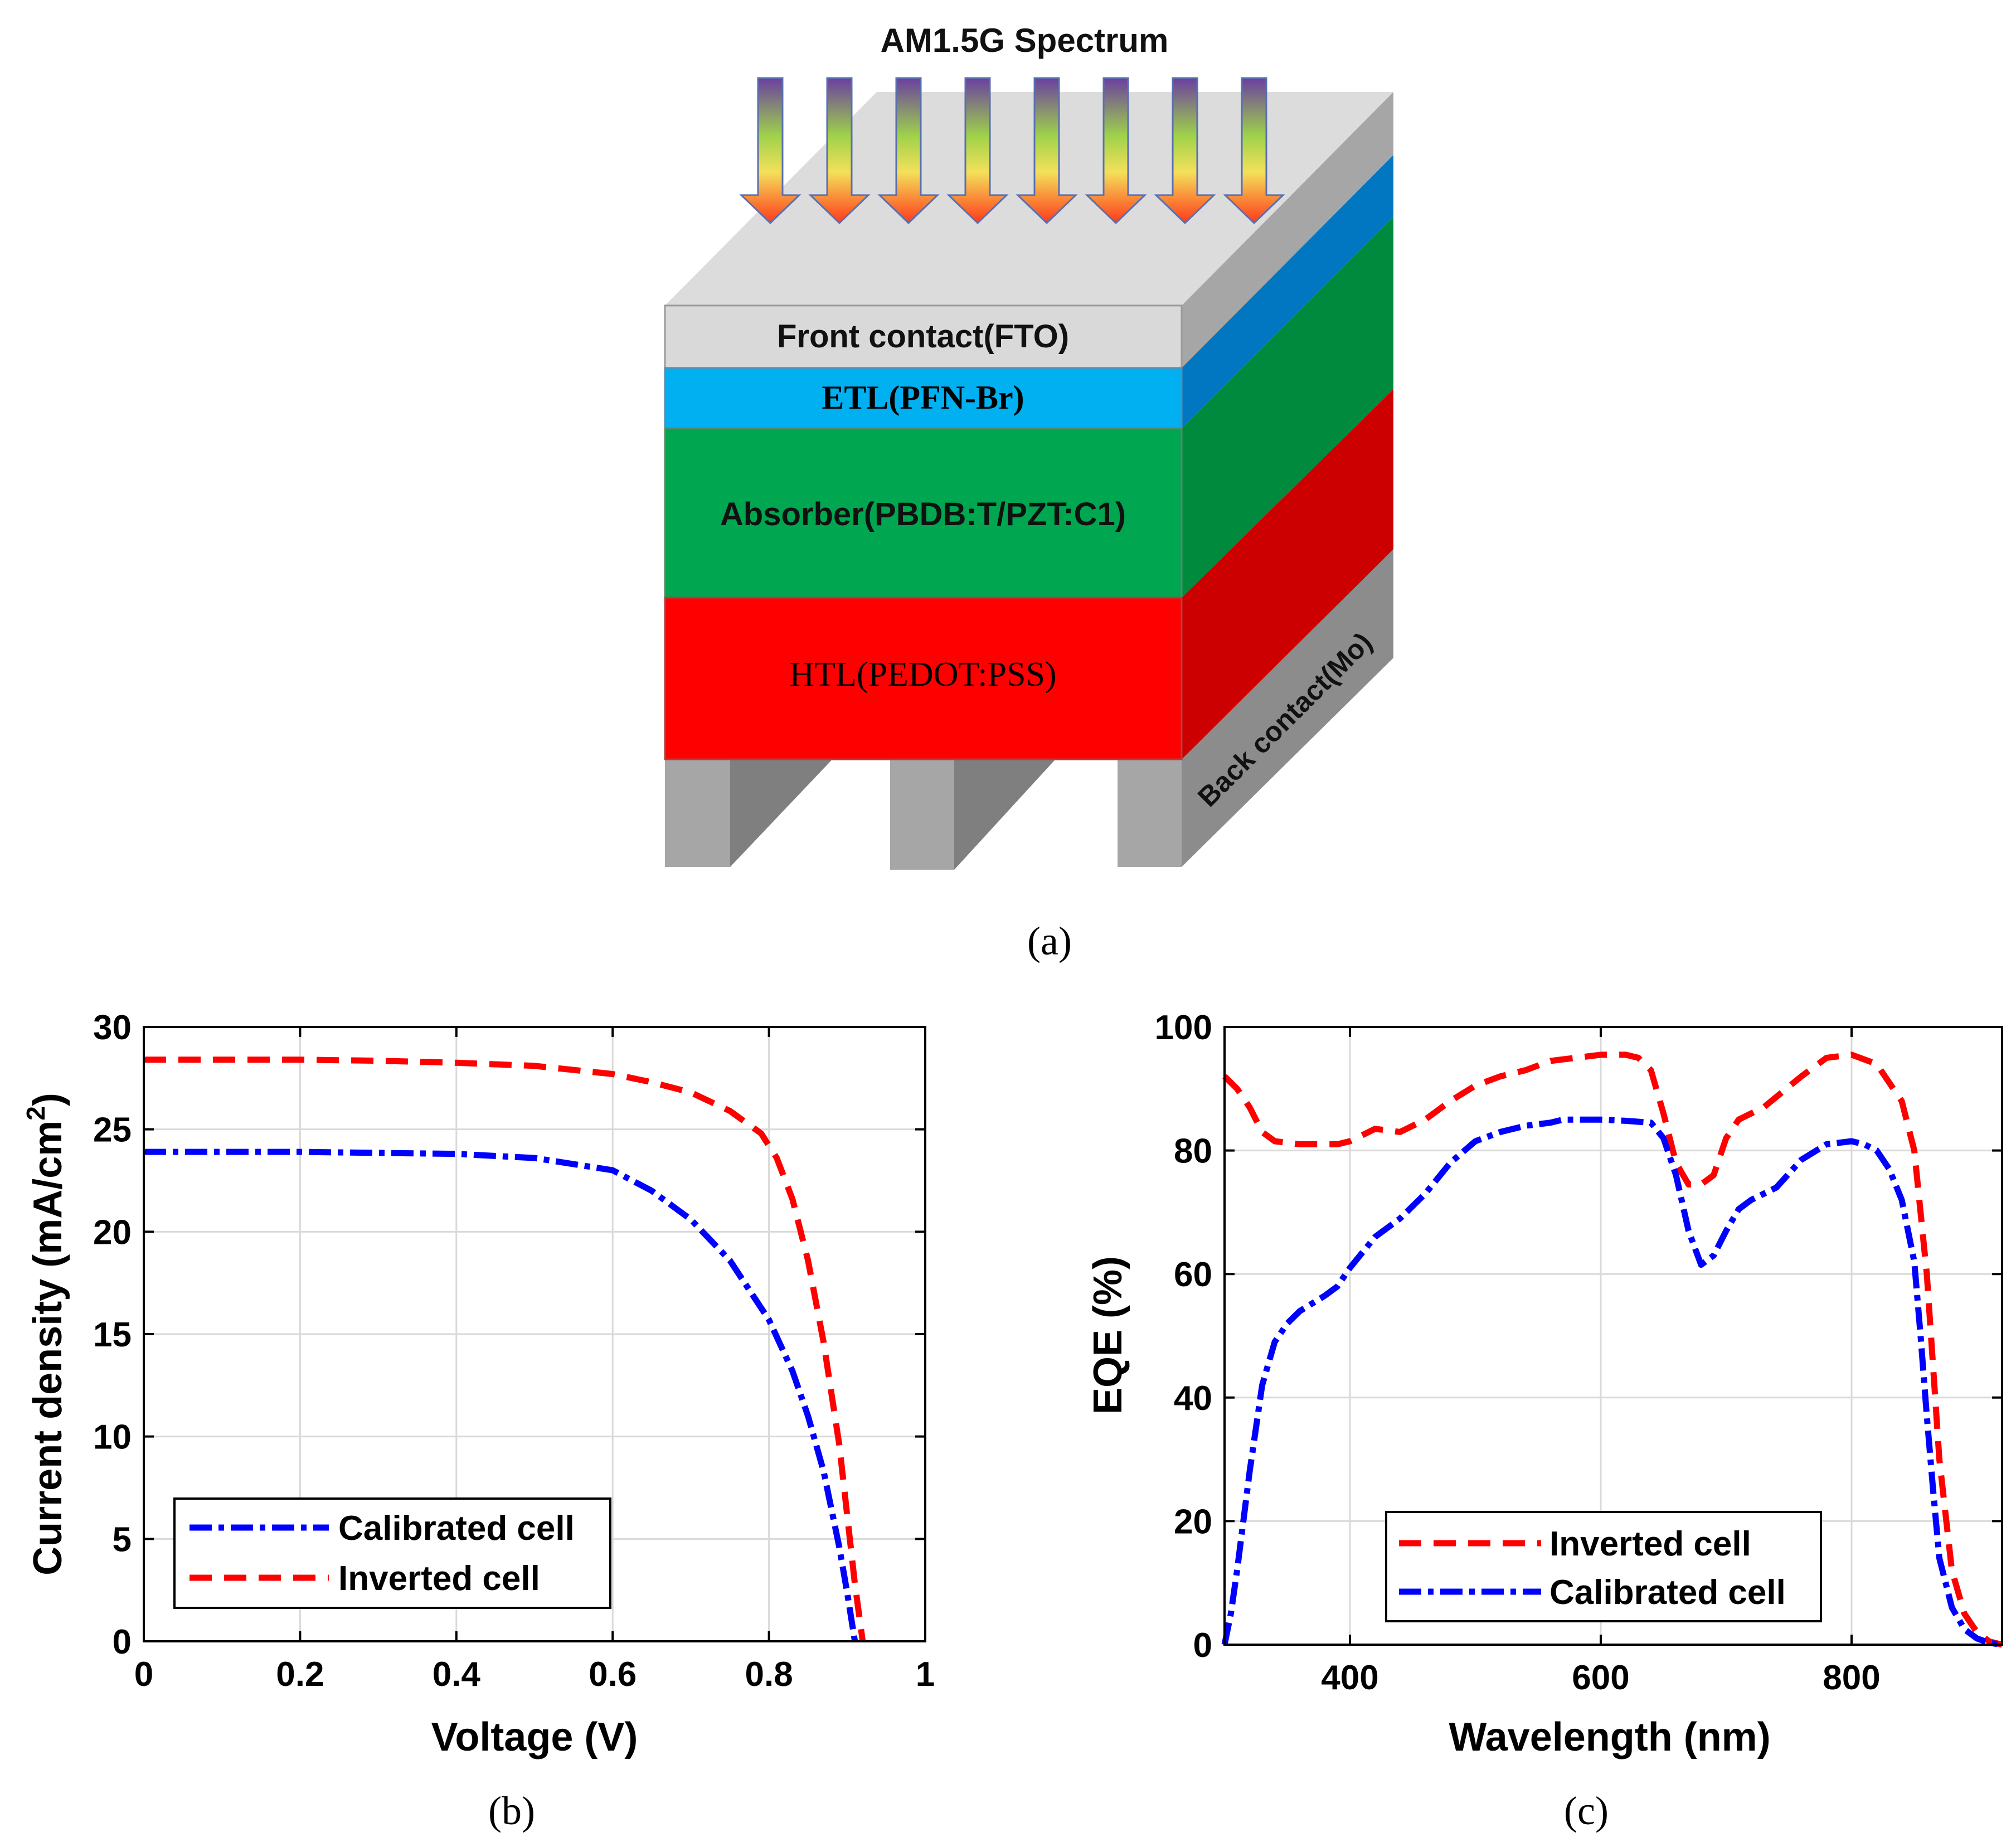  I want to click on layer-absorber, so click(923, 513).